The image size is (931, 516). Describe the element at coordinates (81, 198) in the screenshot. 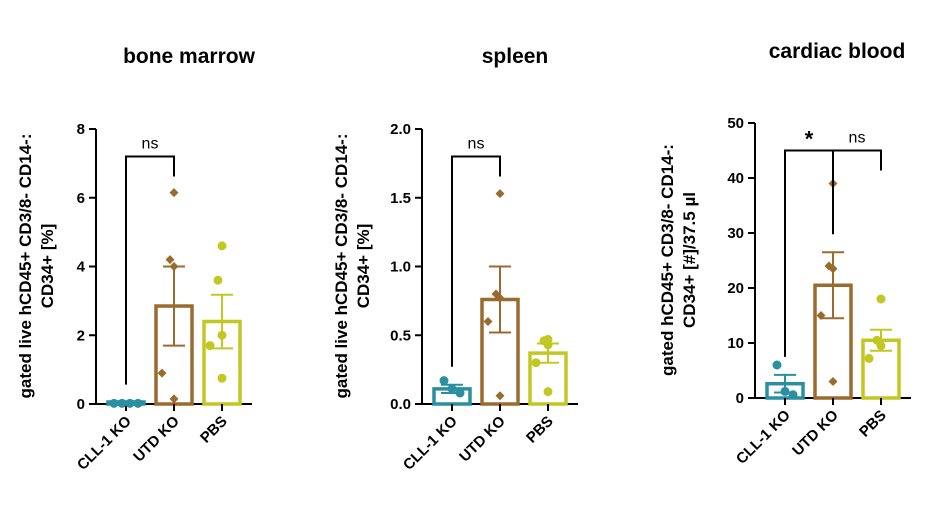

I see `y-tick-label: 6` at that location.